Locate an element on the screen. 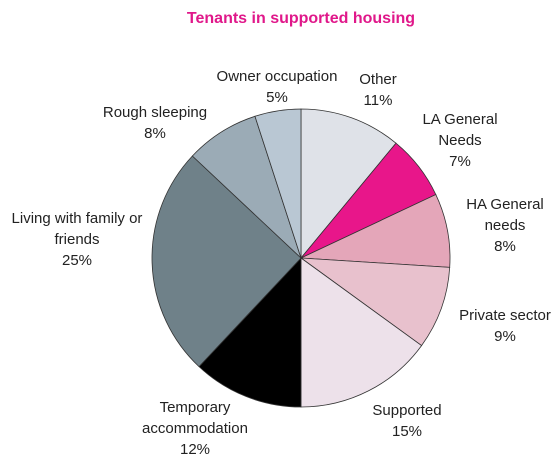 The image size is (560, 461). slice-label: Rough sleeping 8% is located at coordinates (155, 123).